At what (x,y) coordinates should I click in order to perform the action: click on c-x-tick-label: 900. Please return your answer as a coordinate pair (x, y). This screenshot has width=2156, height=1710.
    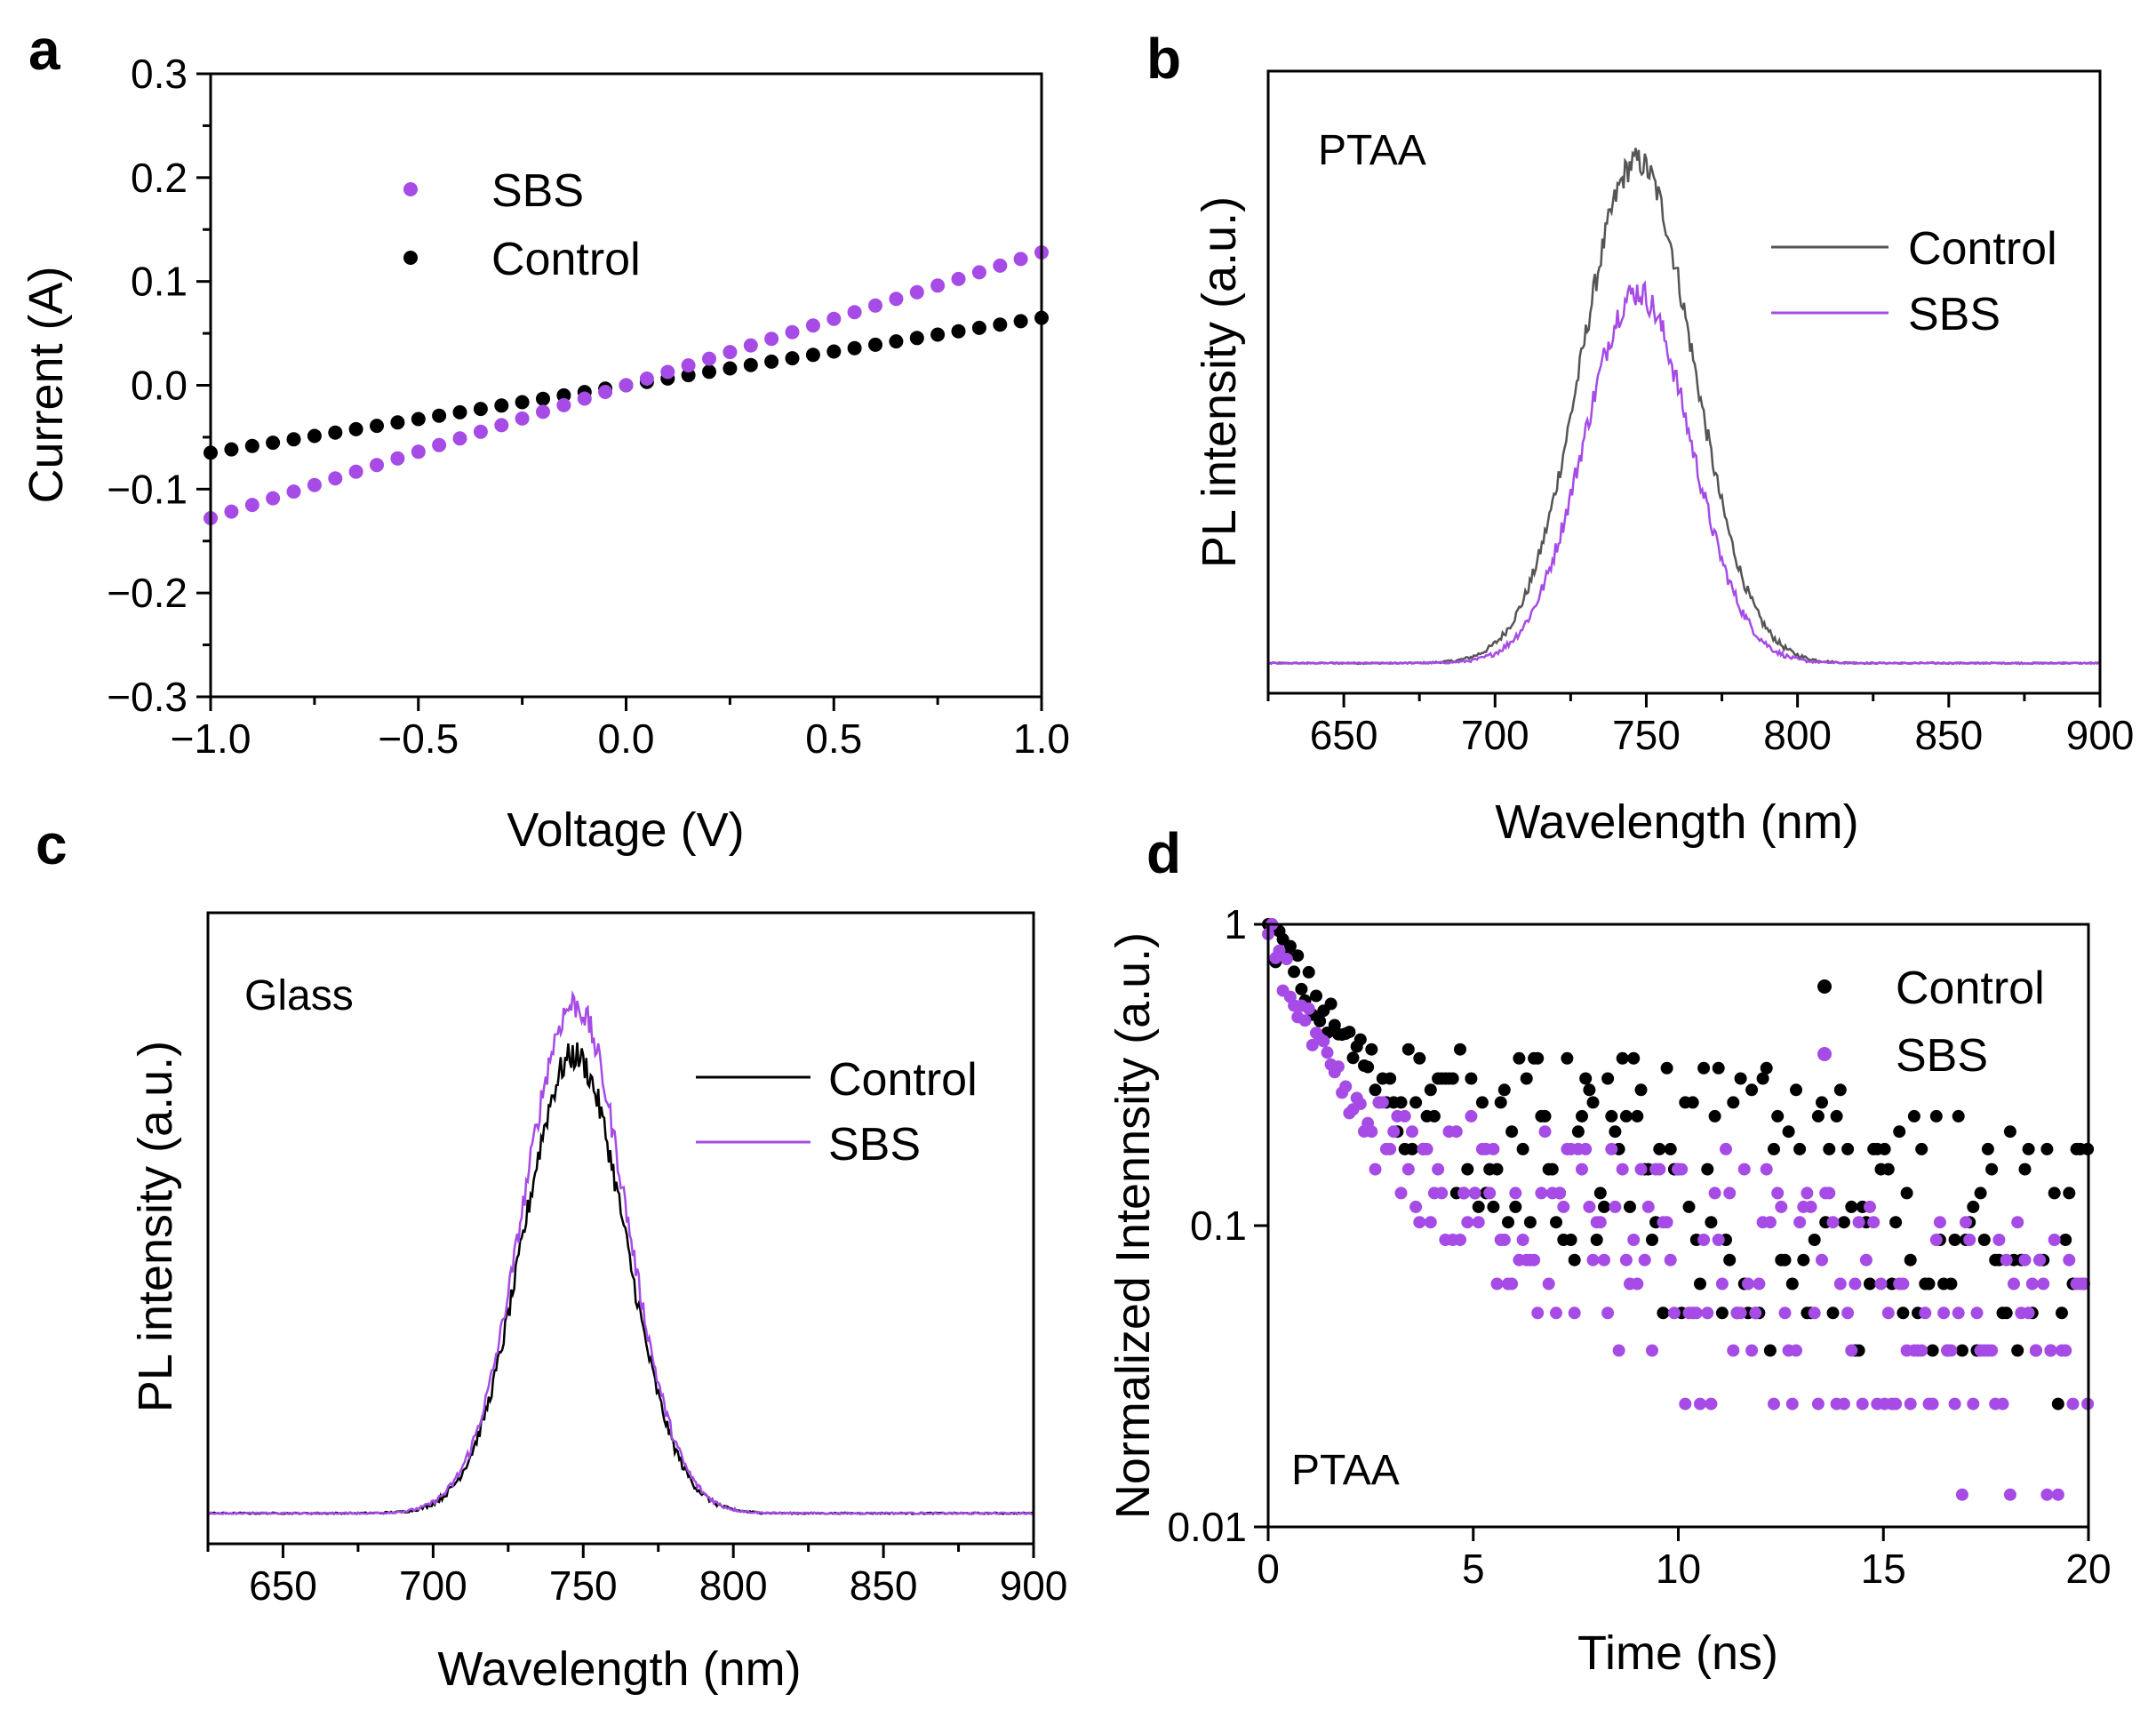
    Looking at the image, I should click on (1034, 1585).